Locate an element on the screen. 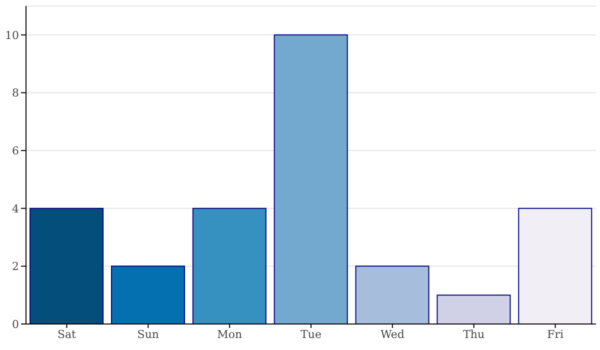 The width and height of the screenshot is (600, 350). x-tick-label: Sun is located at coordinates (148, 334).